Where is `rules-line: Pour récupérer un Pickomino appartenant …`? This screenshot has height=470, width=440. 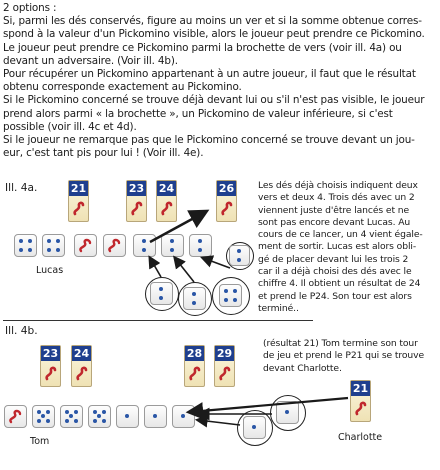 rules-line: Pour récupérer un Pickomino appartenant … is located at coordinates (209, 74).